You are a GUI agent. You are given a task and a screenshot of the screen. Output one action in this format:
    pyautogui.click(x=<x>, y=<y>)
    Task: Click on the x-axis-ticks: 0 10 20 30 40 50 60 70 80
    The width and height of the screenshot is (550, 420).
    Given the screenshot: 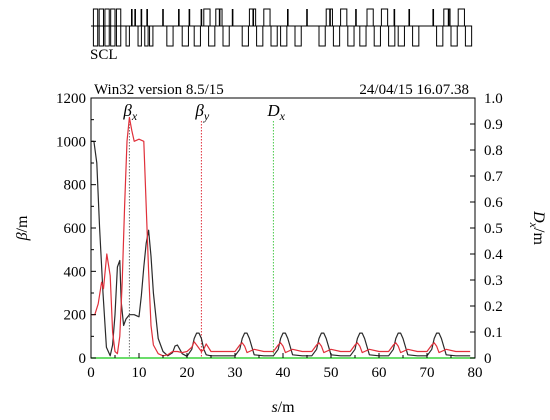 What is the action you would take?
    pyautogui.click(x=285, y=367)
    